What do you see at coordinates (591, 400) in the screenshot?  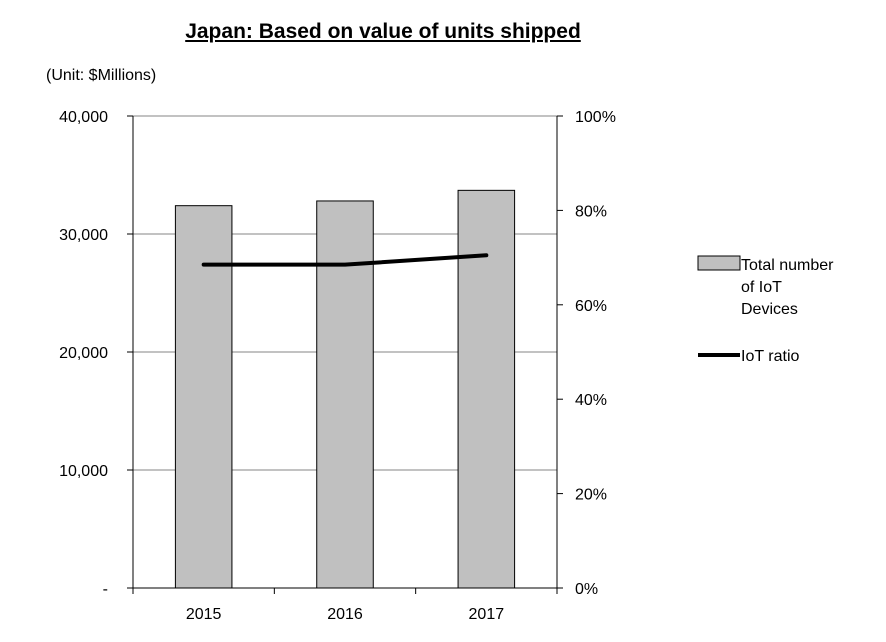 I see `y-right-tick-label: 40%` at bounding box center [591, 400].